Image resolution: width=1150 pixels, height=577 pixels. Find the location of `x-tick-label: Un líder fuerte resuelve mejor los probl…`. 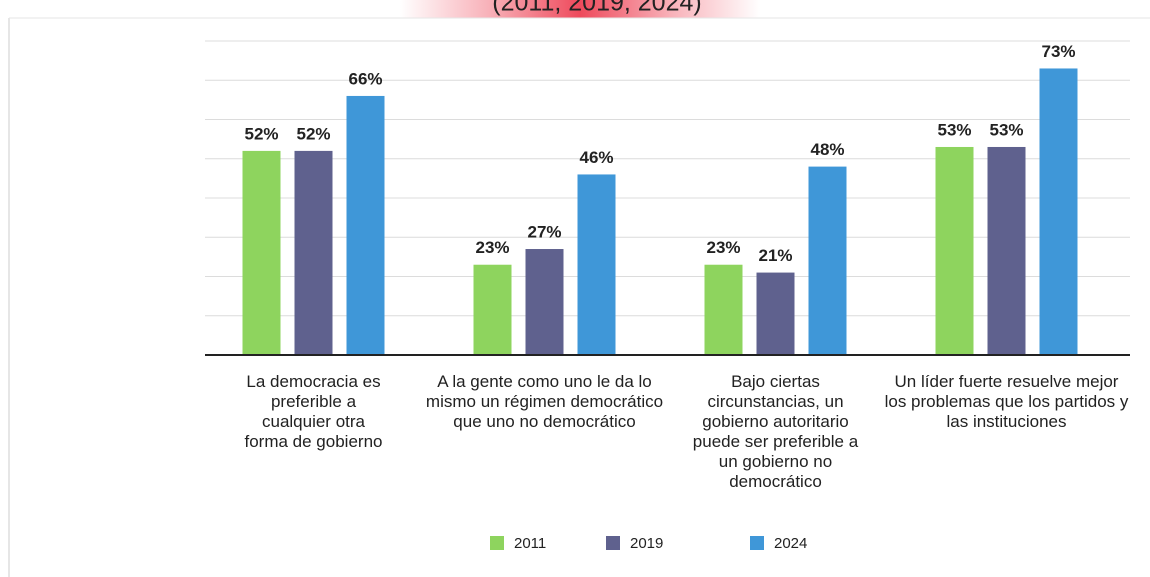

x-tick-label: Un líder fuerte resuelve mejor los probl… is located at coordinates (1006, 401).